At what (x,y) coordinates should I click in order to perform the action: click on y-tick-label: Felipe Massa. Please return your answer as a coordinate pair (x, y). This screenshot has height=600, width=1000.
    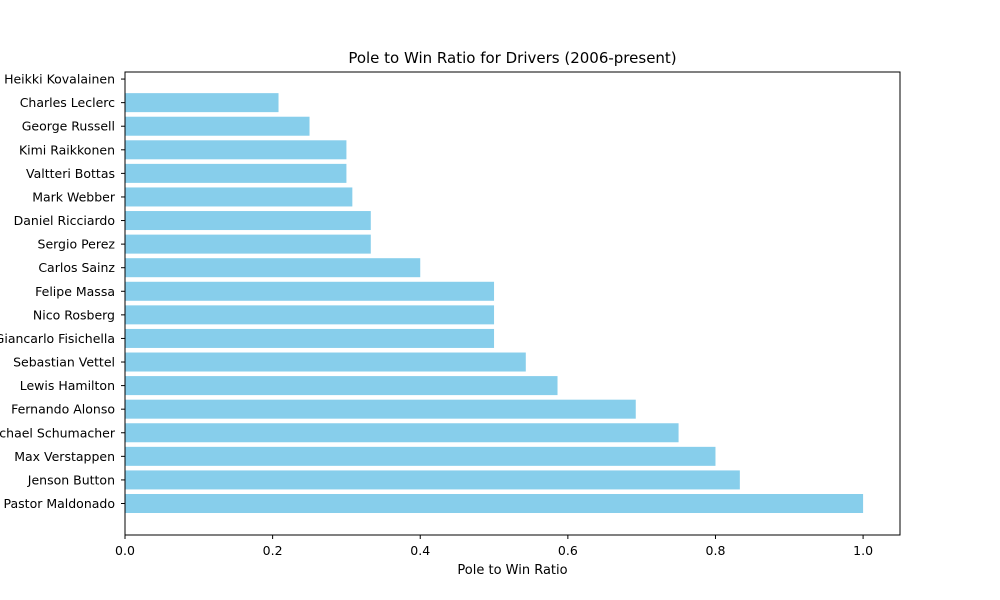
    Looking at the image, I should click on (75, 291).